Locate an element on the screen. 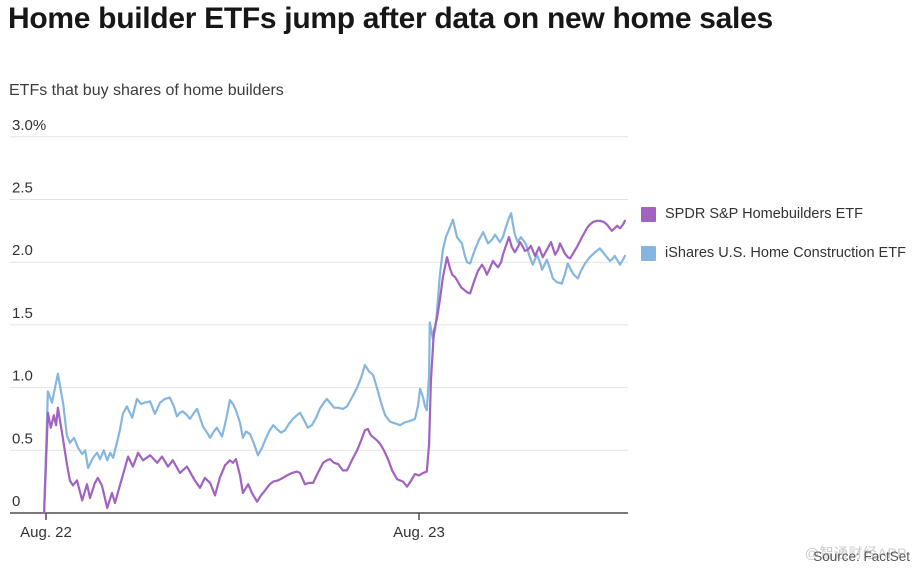 The image size is (917, 573). y-tick-label: 0 is located at coordinates (16, 501).